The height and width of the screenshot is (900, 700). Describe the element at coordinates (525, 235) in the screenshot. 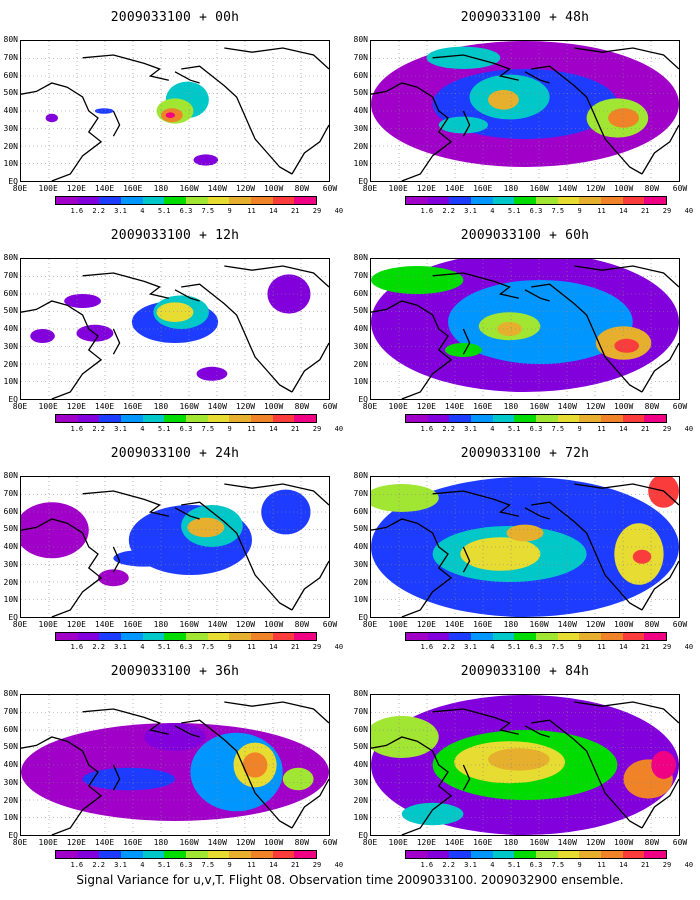

I see `panel-title: 2009033100 + 60h` at that location.